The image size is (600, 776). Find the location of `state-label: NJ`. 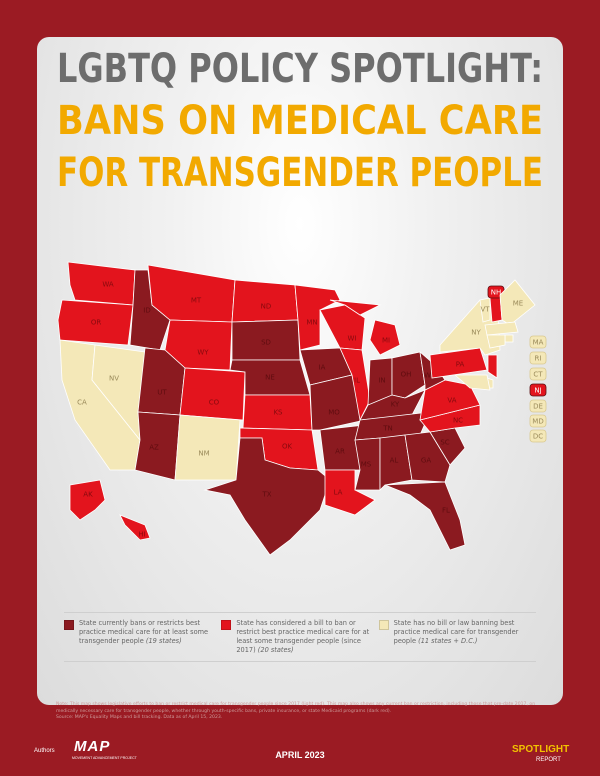

state-label: NJ is located at coordinates (537, 391).